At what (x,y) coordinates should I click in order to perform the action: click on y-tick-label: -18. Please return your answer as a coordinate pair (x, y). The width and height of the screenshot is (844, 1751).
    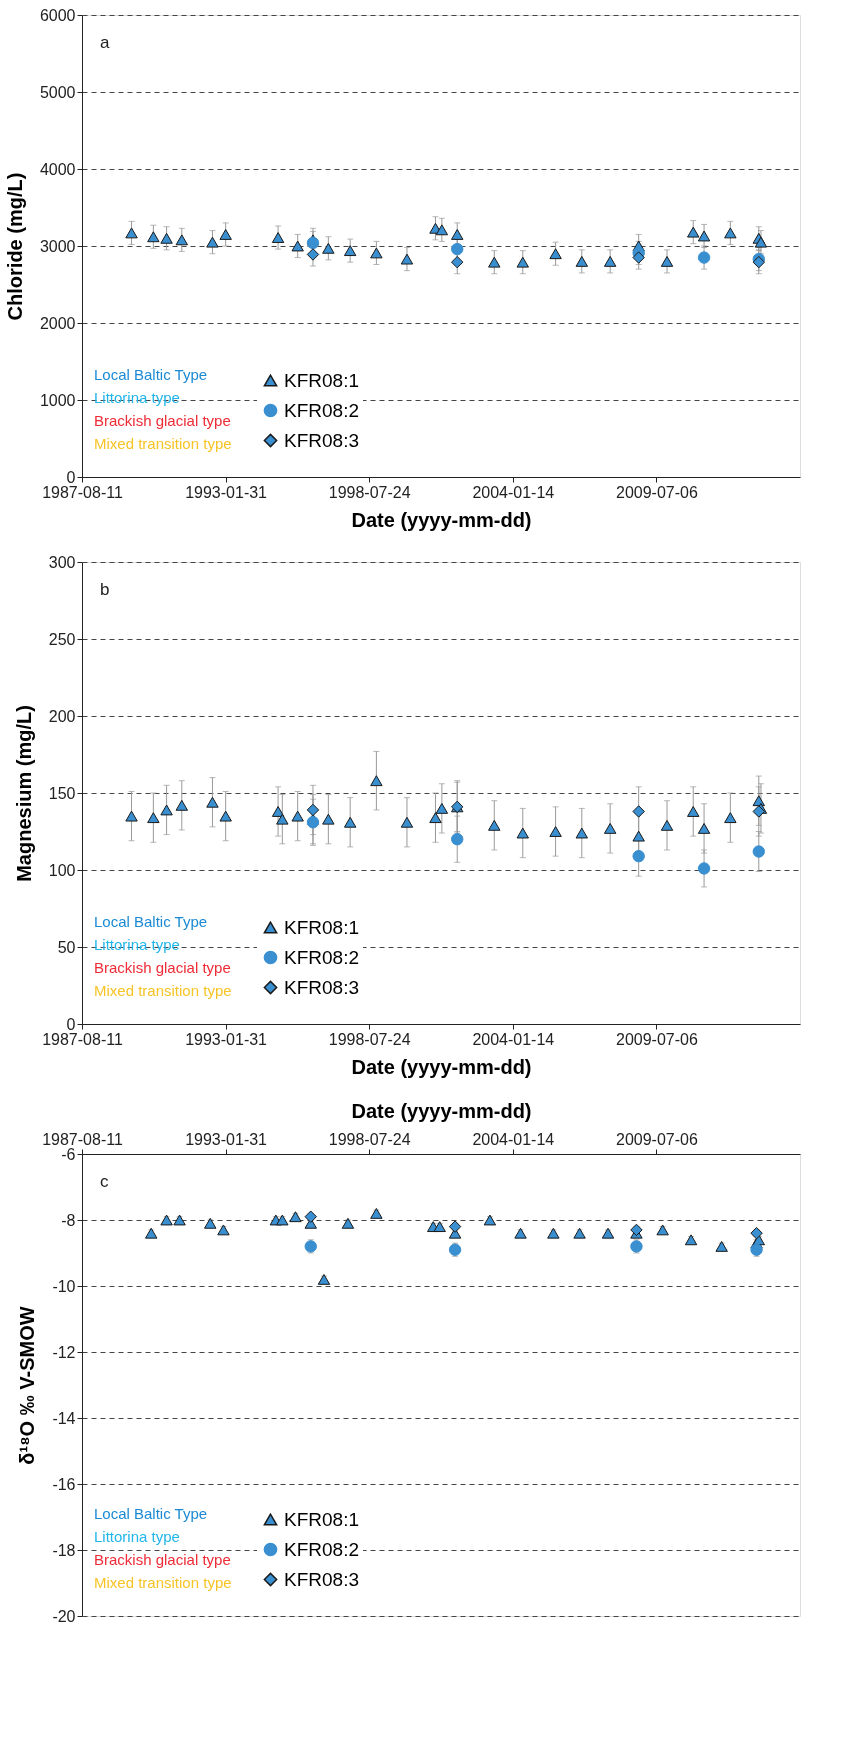
    Looking at the image, I should click on (64, 1550).